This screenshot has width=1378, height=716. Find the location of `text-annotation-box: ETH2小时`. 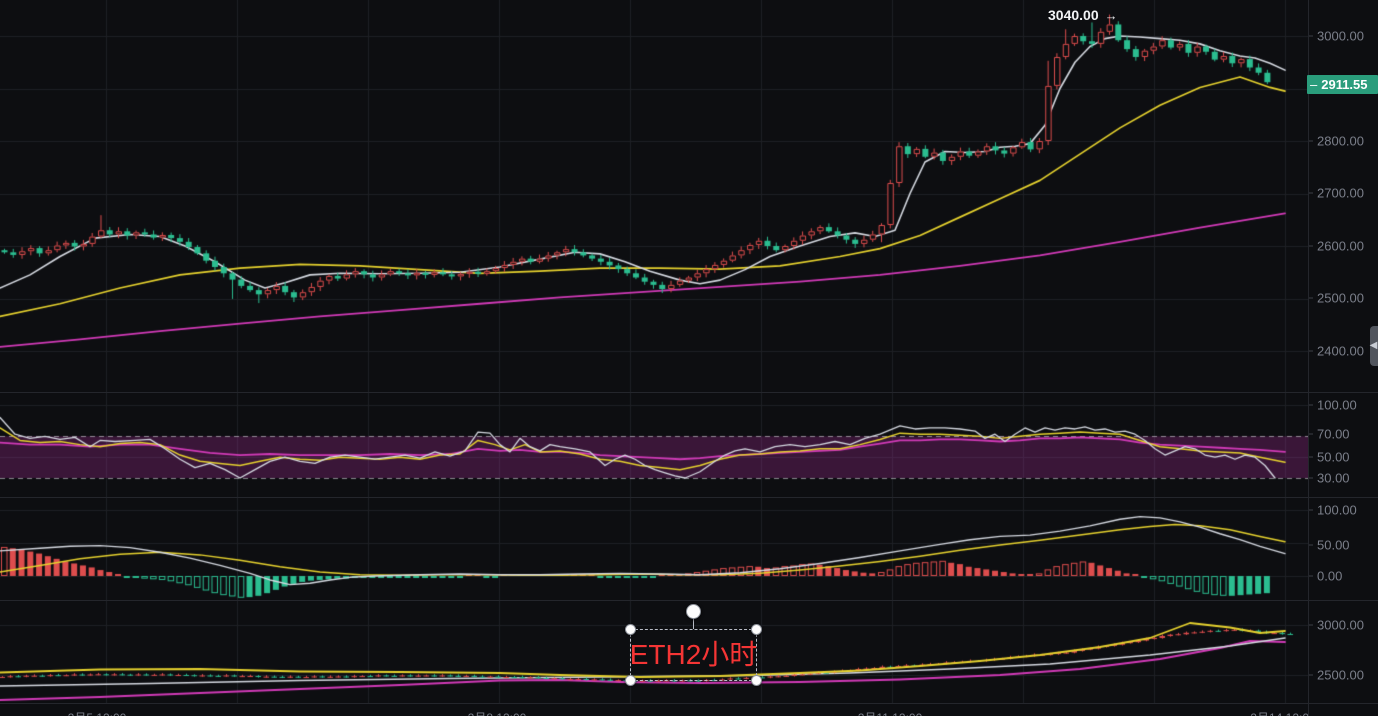

text-annotation-box: ETH2小时 is located at coordinates (693, 655).